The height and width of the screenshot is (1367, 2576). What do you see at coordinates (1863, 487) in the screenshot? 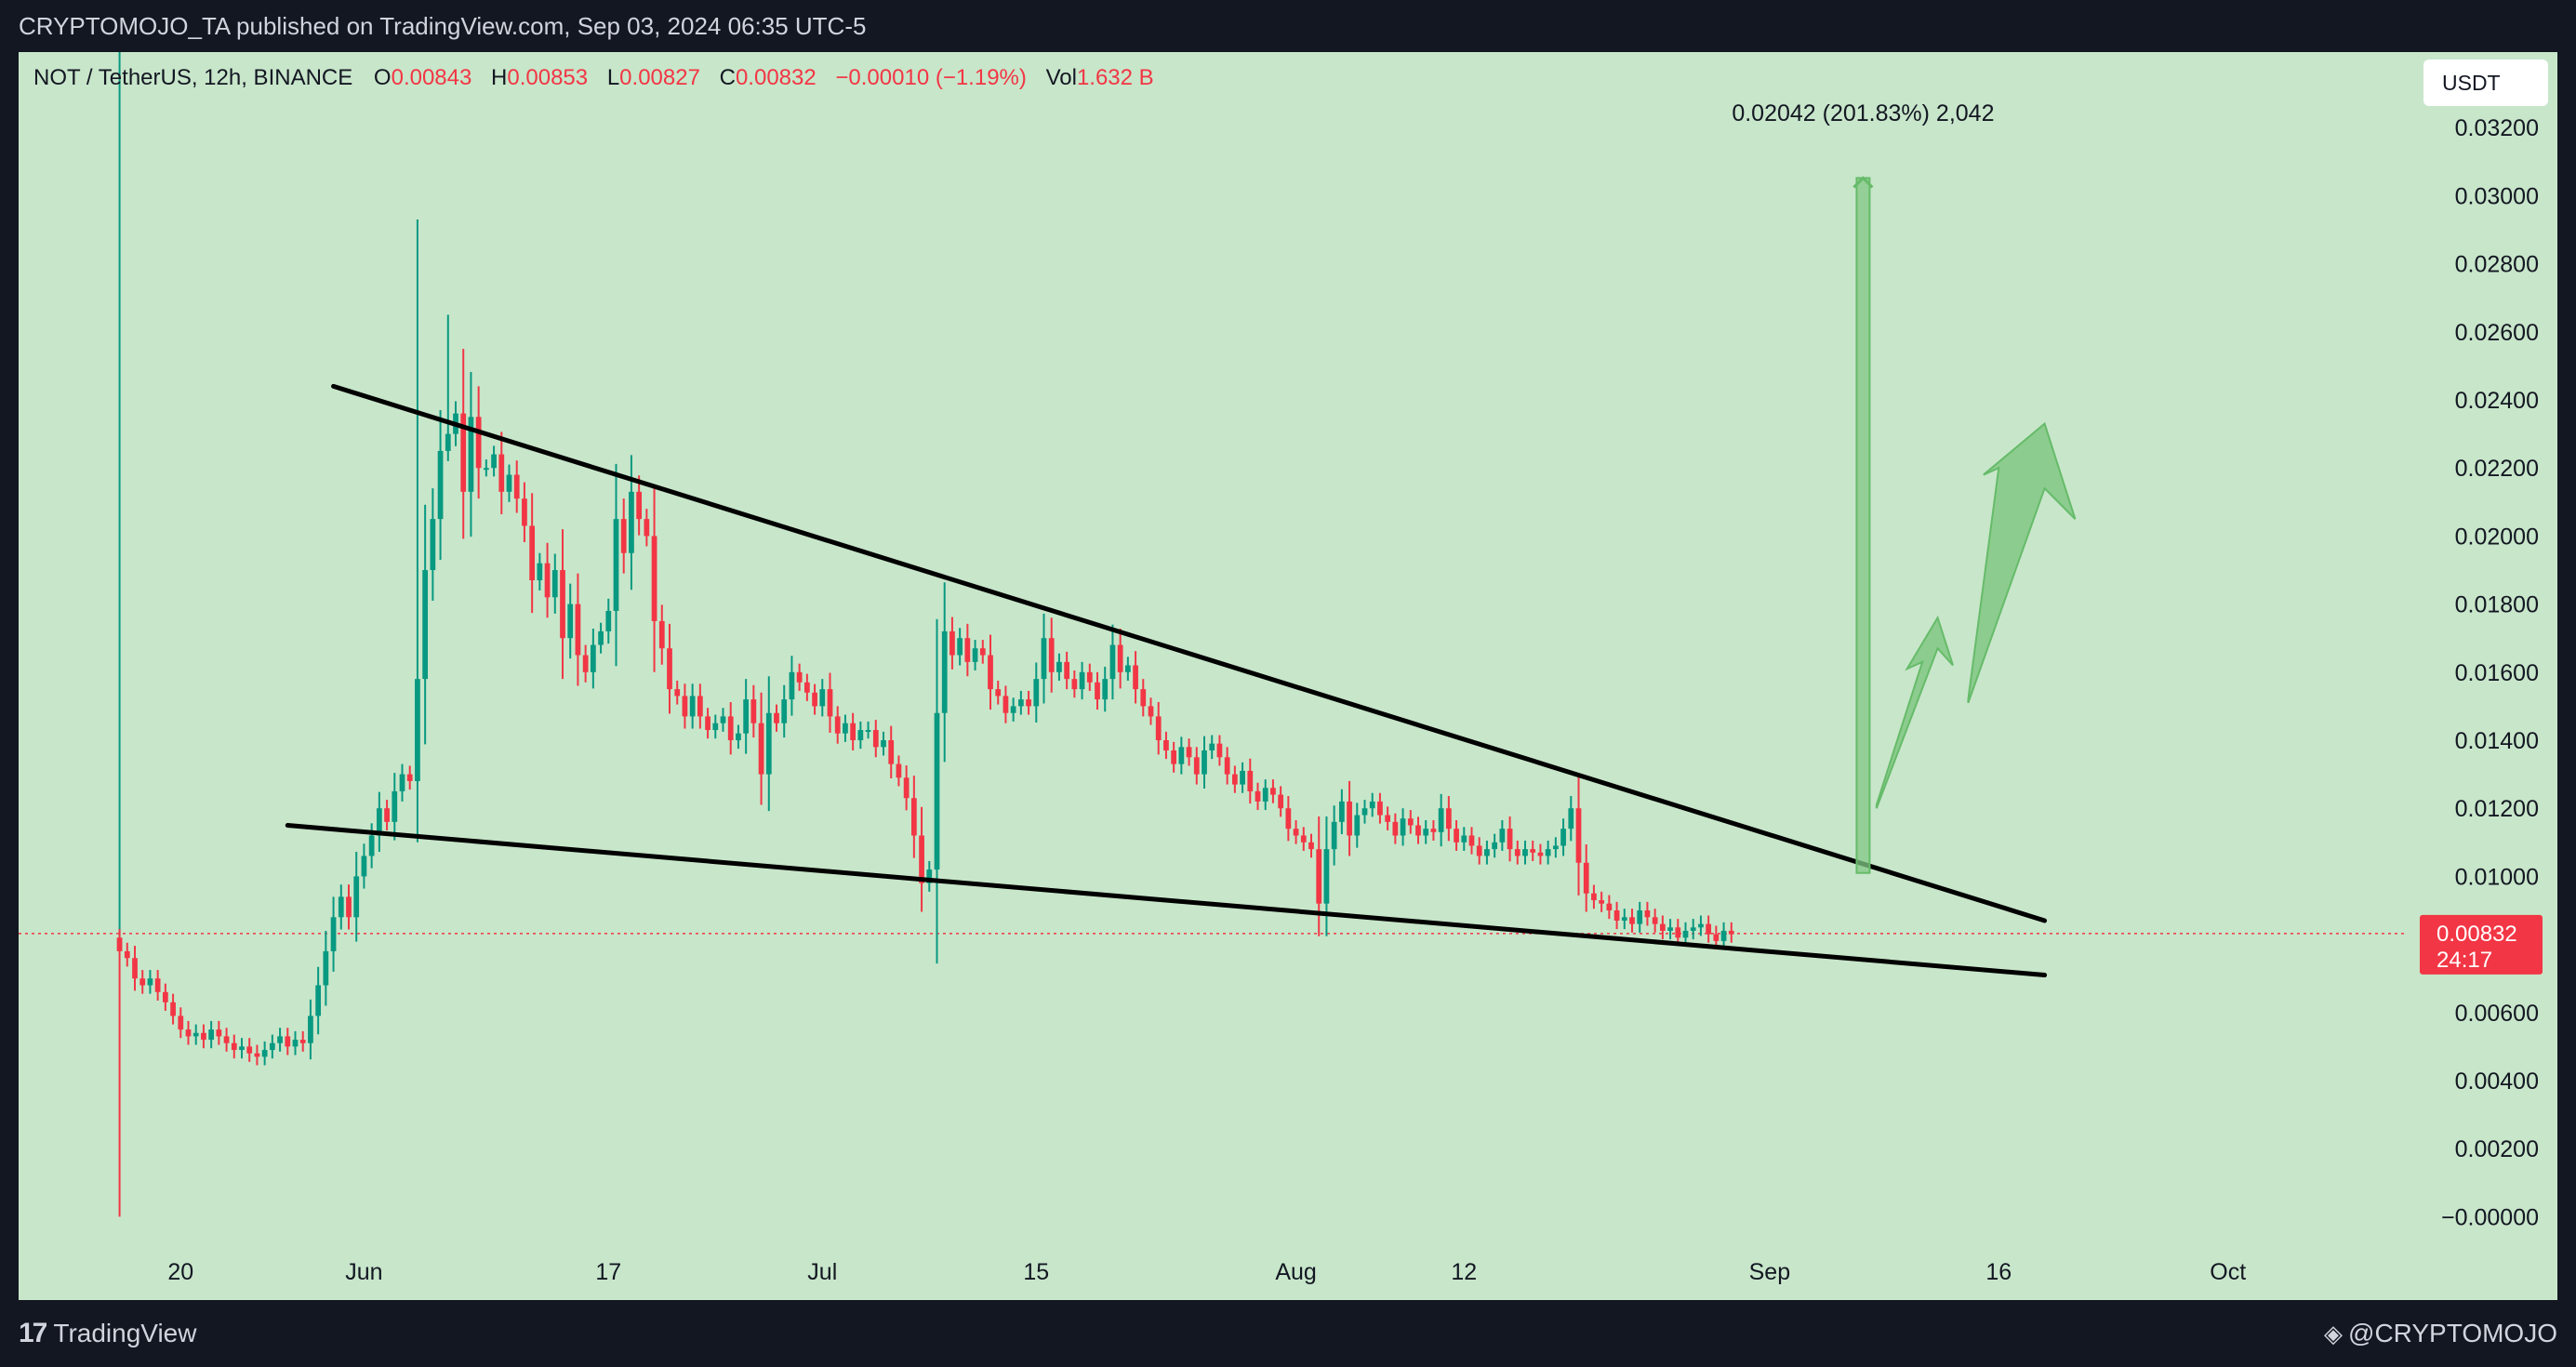
I see `price-range-measure: 0.02042 (201.83%) 2,042` at bounding box center [1863, 487].